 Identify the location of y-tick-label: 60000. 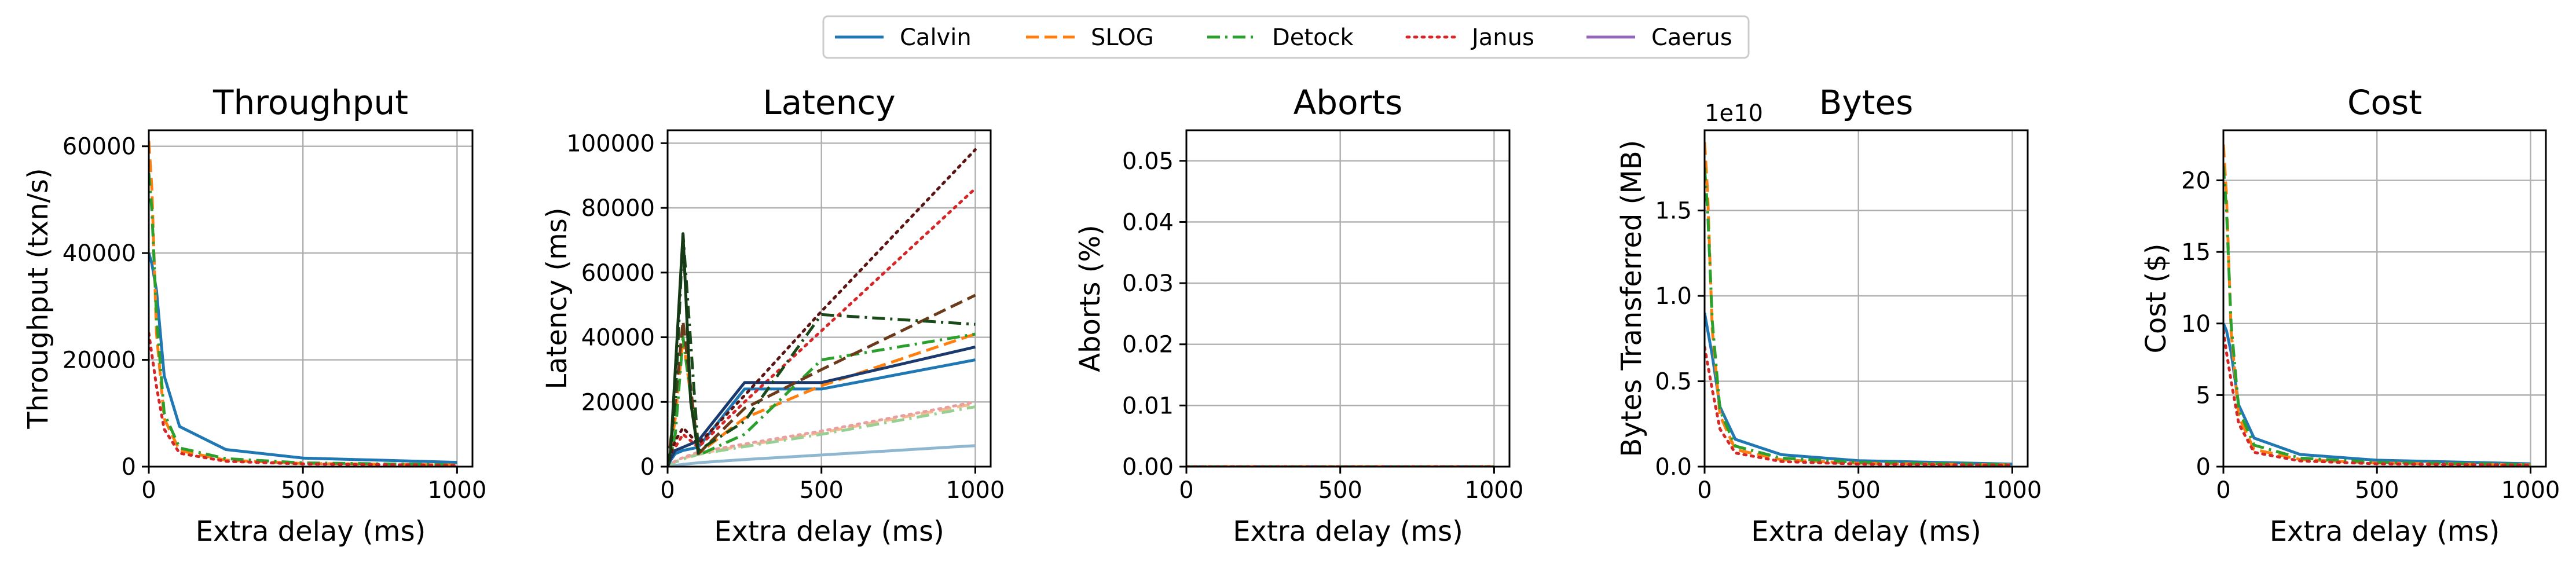
(618, 273).